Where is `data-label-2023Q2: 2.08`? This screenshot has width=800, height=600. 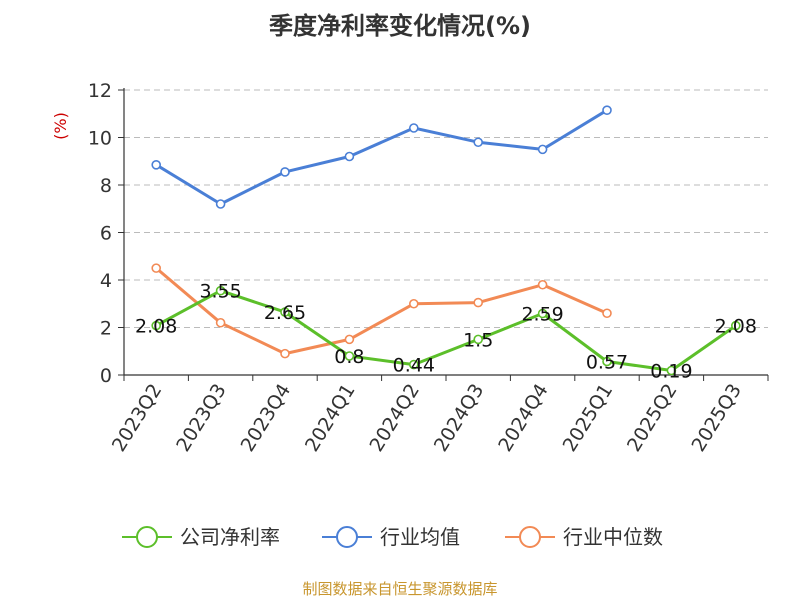 data-label-2023Q2: 2.08 is located at coordinates (156, 327).